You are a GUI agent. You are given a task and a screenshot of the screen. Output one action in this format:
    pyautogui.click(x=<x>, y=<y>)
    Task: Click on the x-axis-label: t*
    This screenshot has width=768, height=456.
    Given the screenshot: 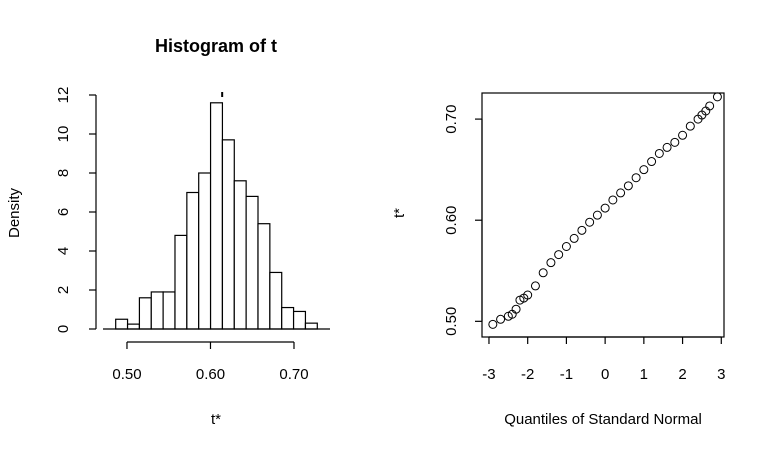 What is the action you would take?
    pyautogui.click(x=216, y=419)
    